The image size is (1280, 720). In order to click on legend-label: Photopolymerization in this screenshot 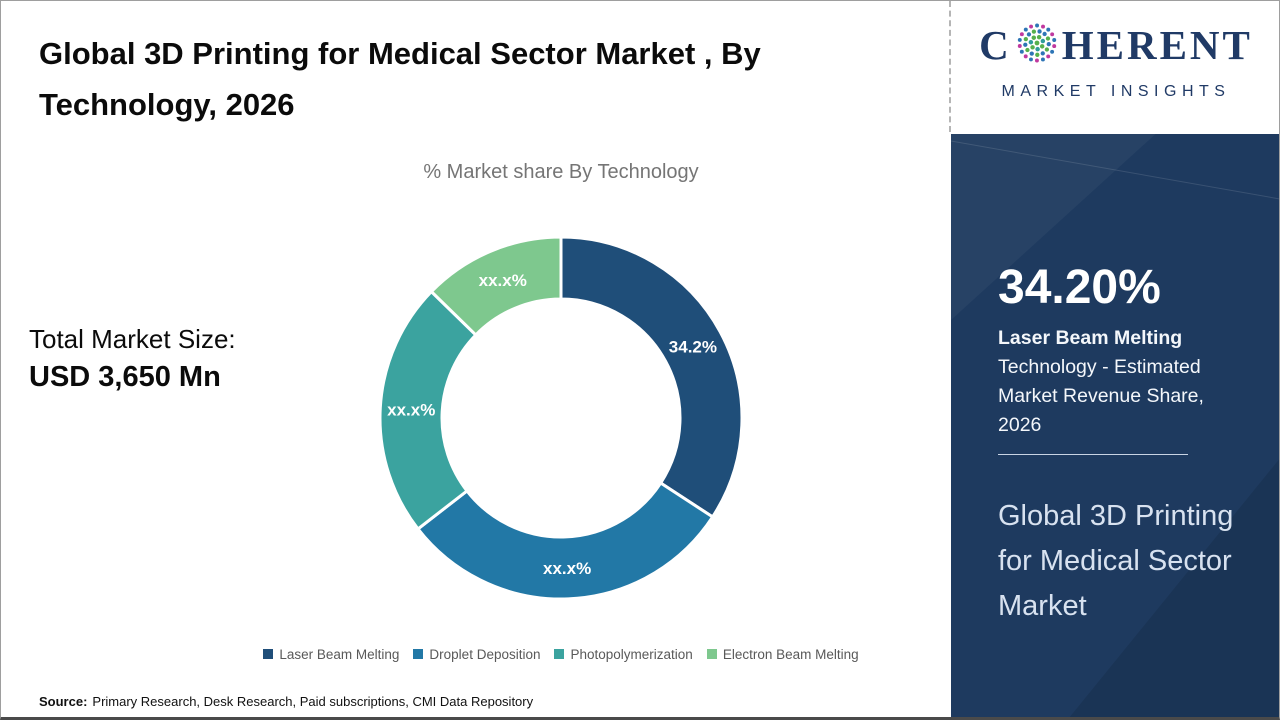, I will do `click(631, 654)`.